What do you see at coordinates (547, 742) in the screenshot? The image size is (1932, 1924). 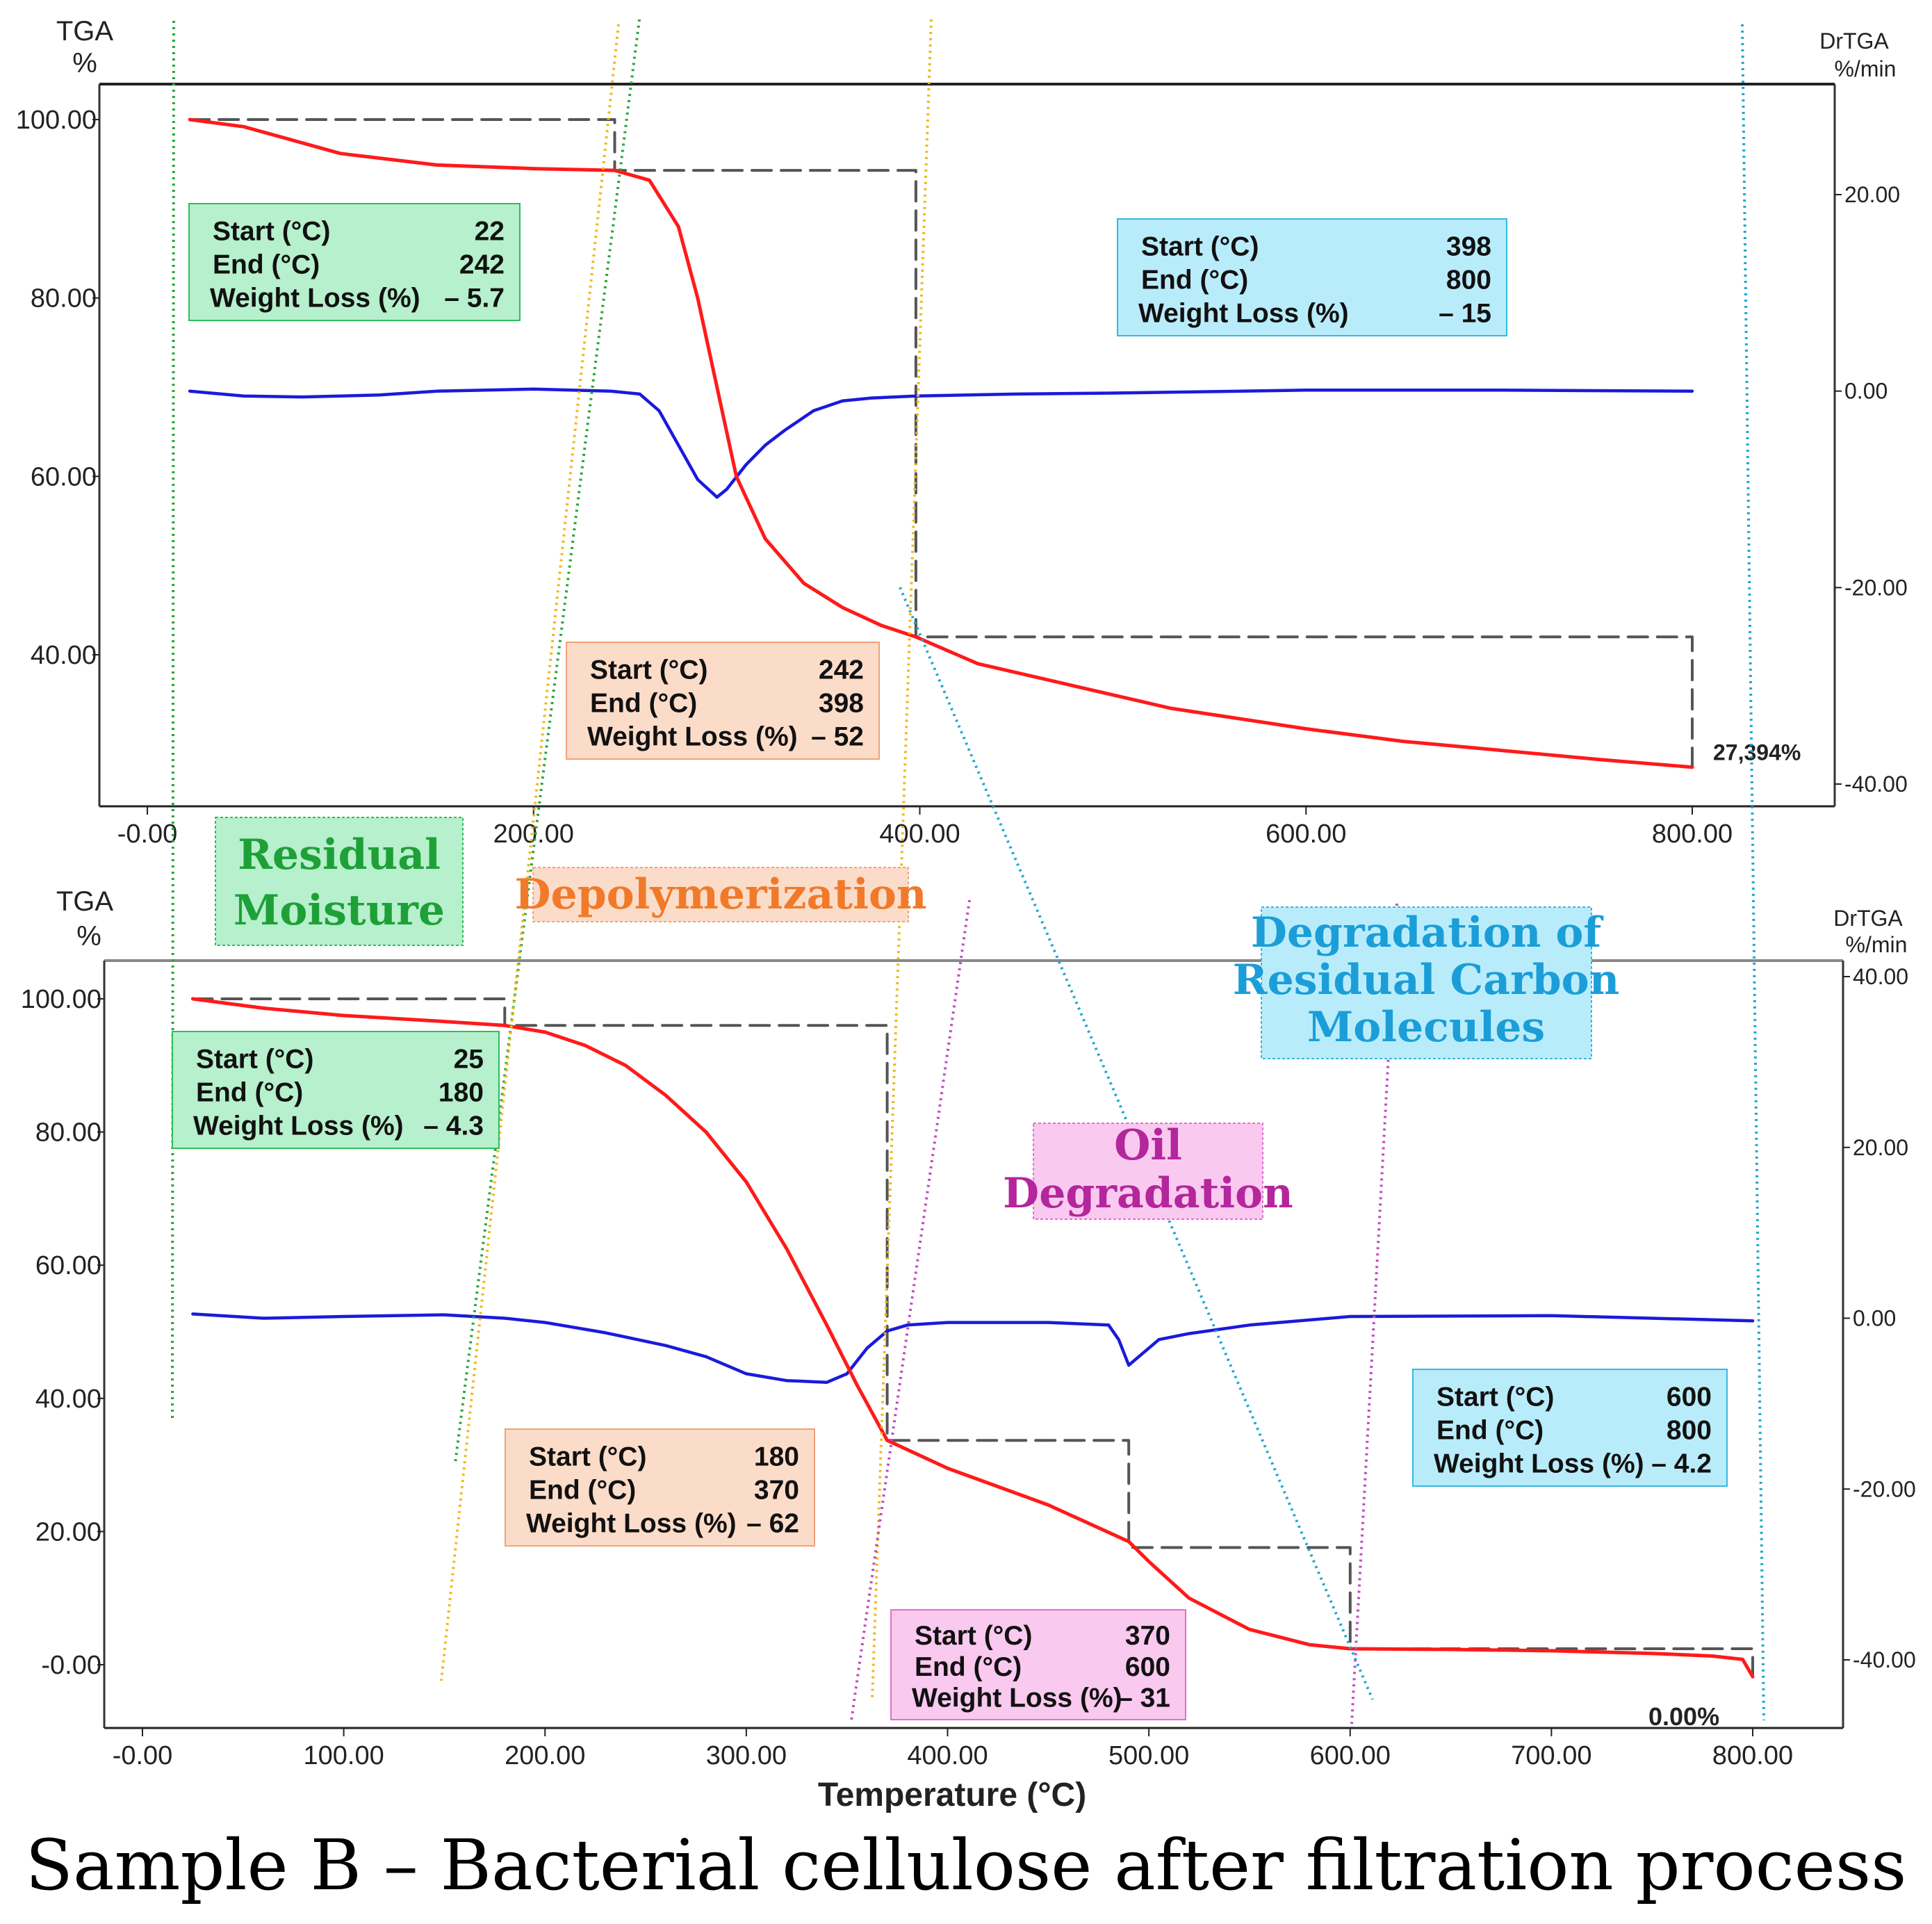 I see `guide-green-slant` at bounding box center [547, 742].